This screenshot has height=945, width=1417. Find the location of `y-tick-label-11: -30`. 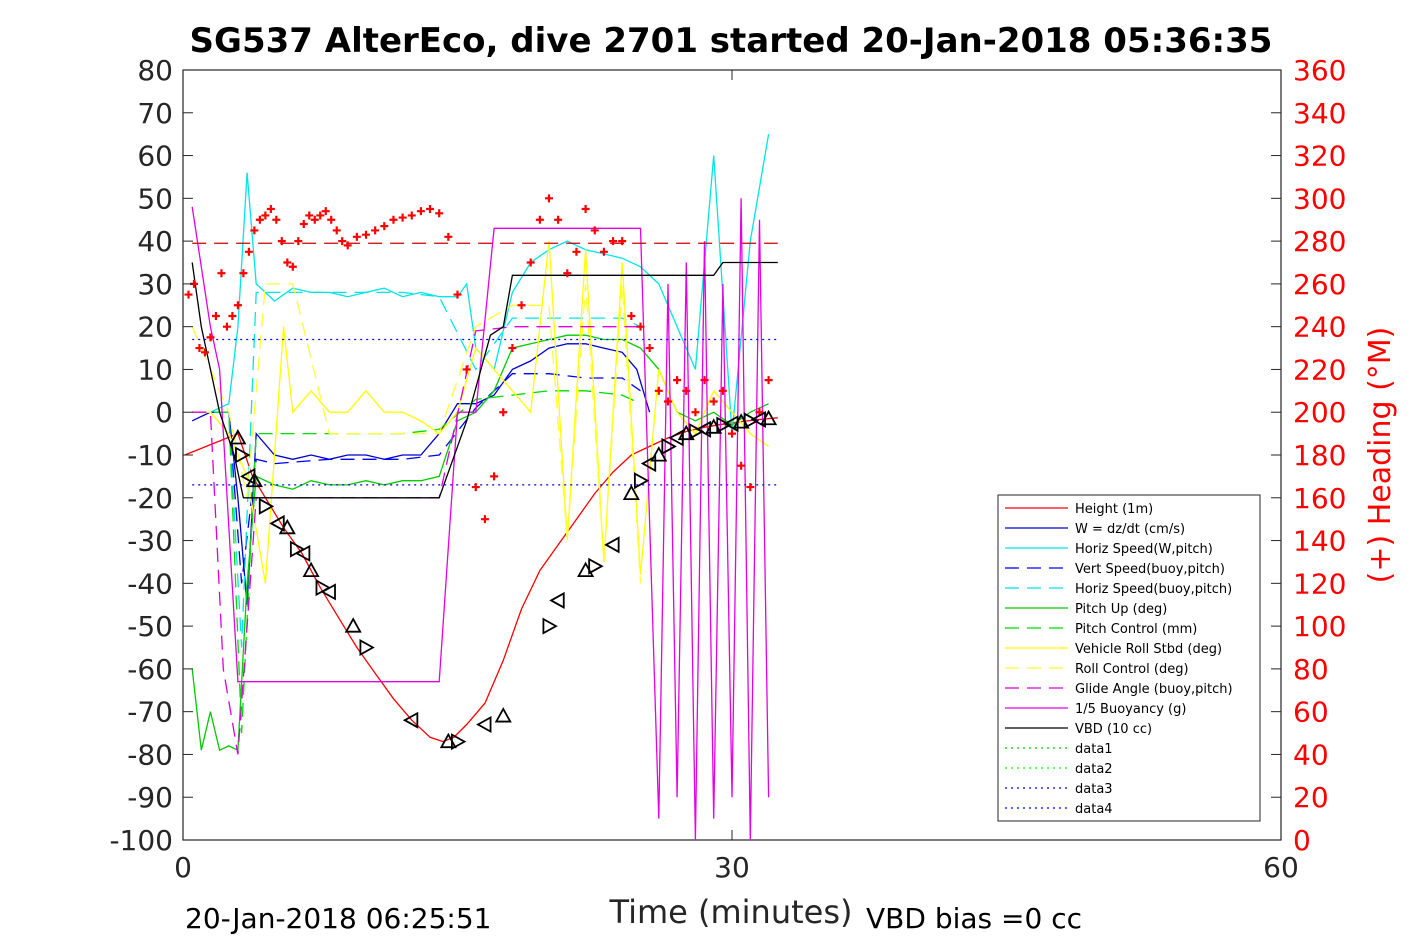

y-tick-label-11: -30 is located at coordinates (150, 541).